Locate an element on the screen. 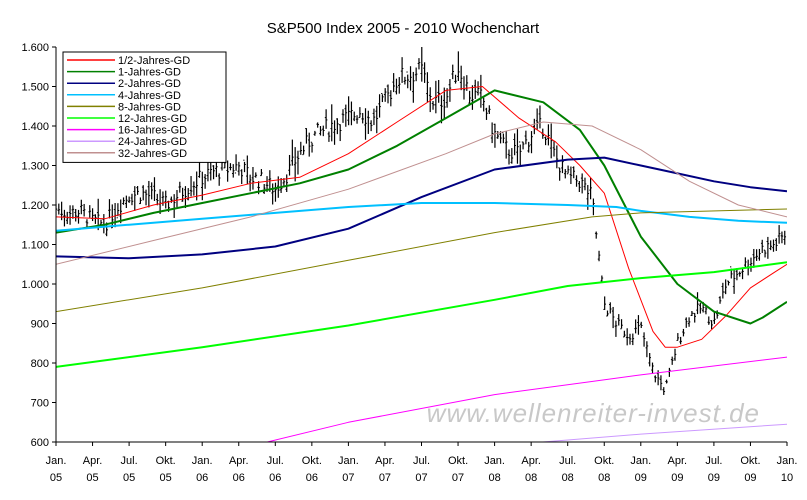 Image resolution: width=807 pixels, height=500 pixels. y-tick-label: 1.400 is located at coordinates (35, 127).